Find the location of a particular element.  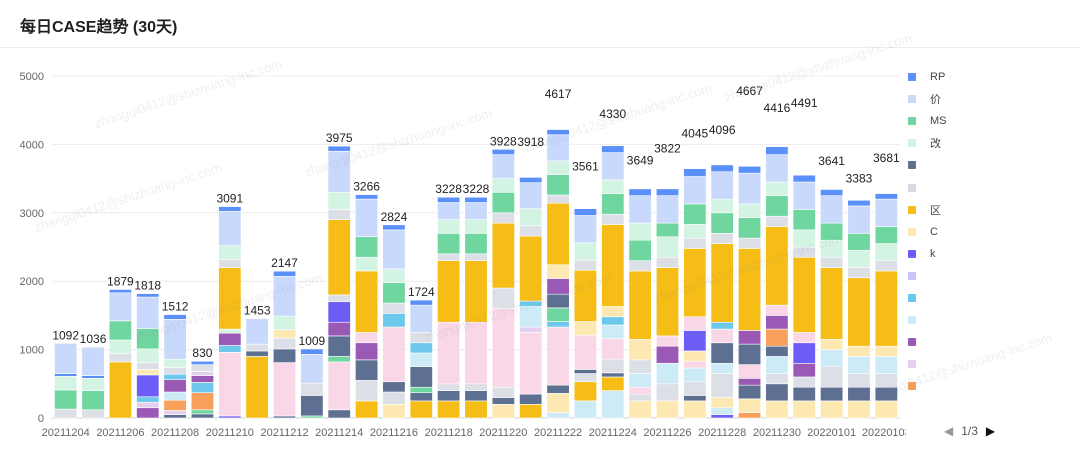

x-tick-label: 20211216 is located at coordinates (394, 433).